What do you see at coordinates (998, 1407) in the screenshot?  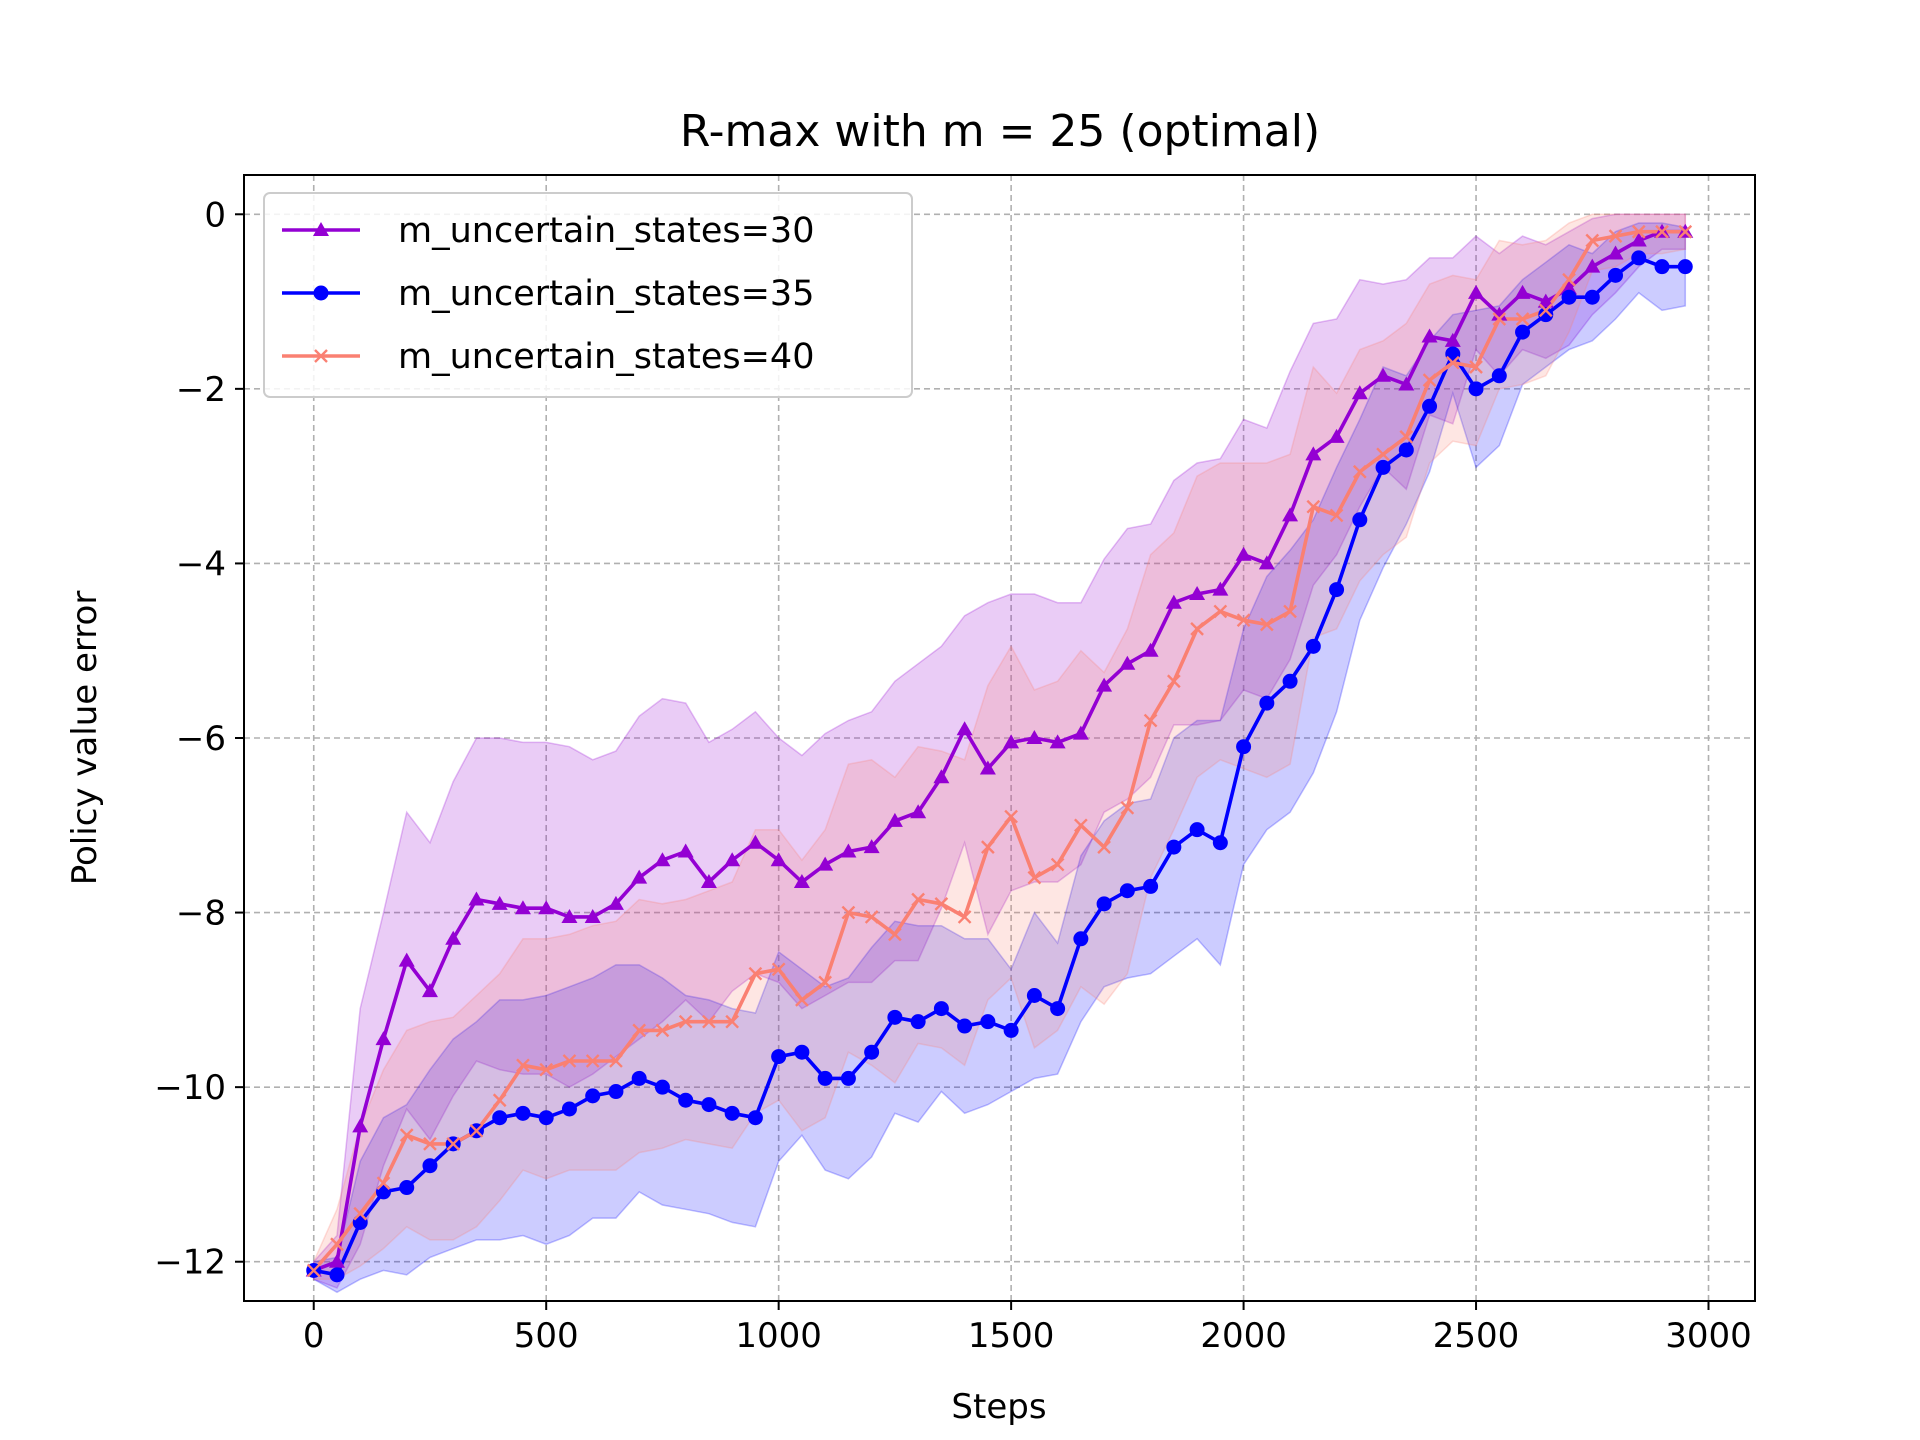 I see `x-axis-label: Steps` at bounding box center [998, 1407].